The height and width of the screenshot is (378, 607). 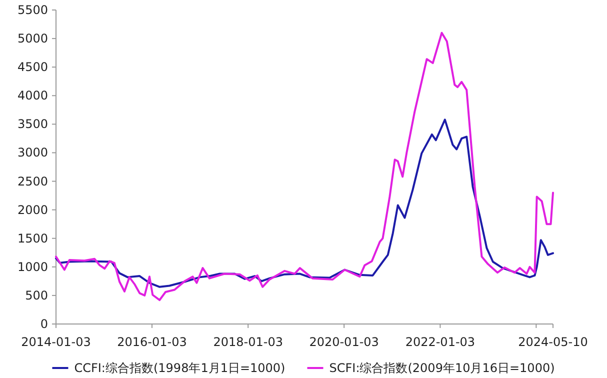 I want to click on y-tick-label: 4500, so click(x=32, y=67).